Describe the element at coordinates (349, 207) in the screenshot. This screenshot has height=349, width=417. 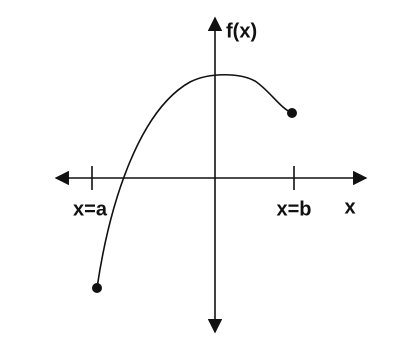
I see `x-axis-label: x` at that location.